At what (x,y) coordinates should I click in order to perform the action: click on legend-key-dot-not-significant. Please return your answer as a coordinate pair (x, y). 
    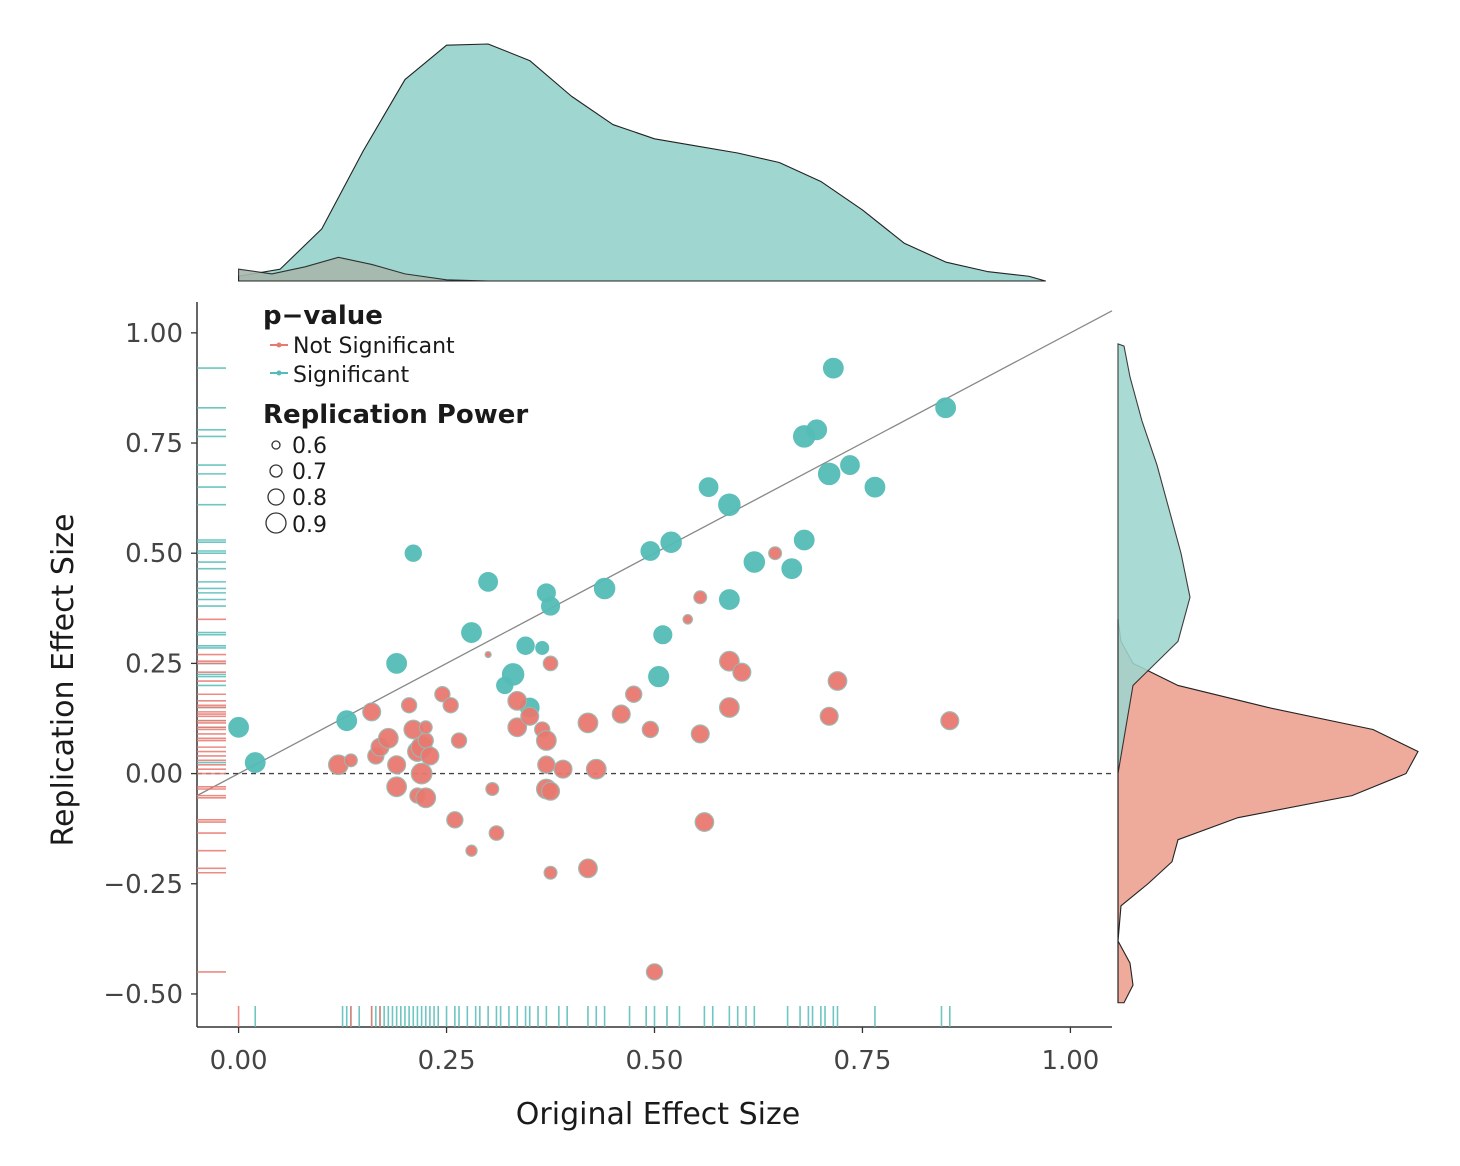
    Looking at the image, I should click on (279, 345).